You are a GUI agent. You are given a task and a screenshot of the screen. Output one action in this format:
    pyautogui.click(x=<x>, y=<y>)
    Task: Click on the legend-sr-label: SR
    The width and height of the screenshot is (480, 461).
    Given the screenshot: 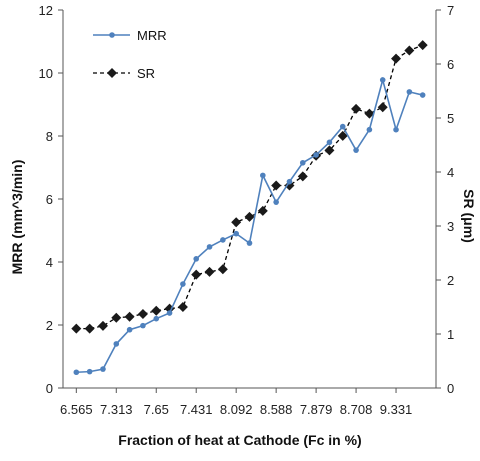 What is the action you would take?
    pyautogui.click(x=146, y=73)
    